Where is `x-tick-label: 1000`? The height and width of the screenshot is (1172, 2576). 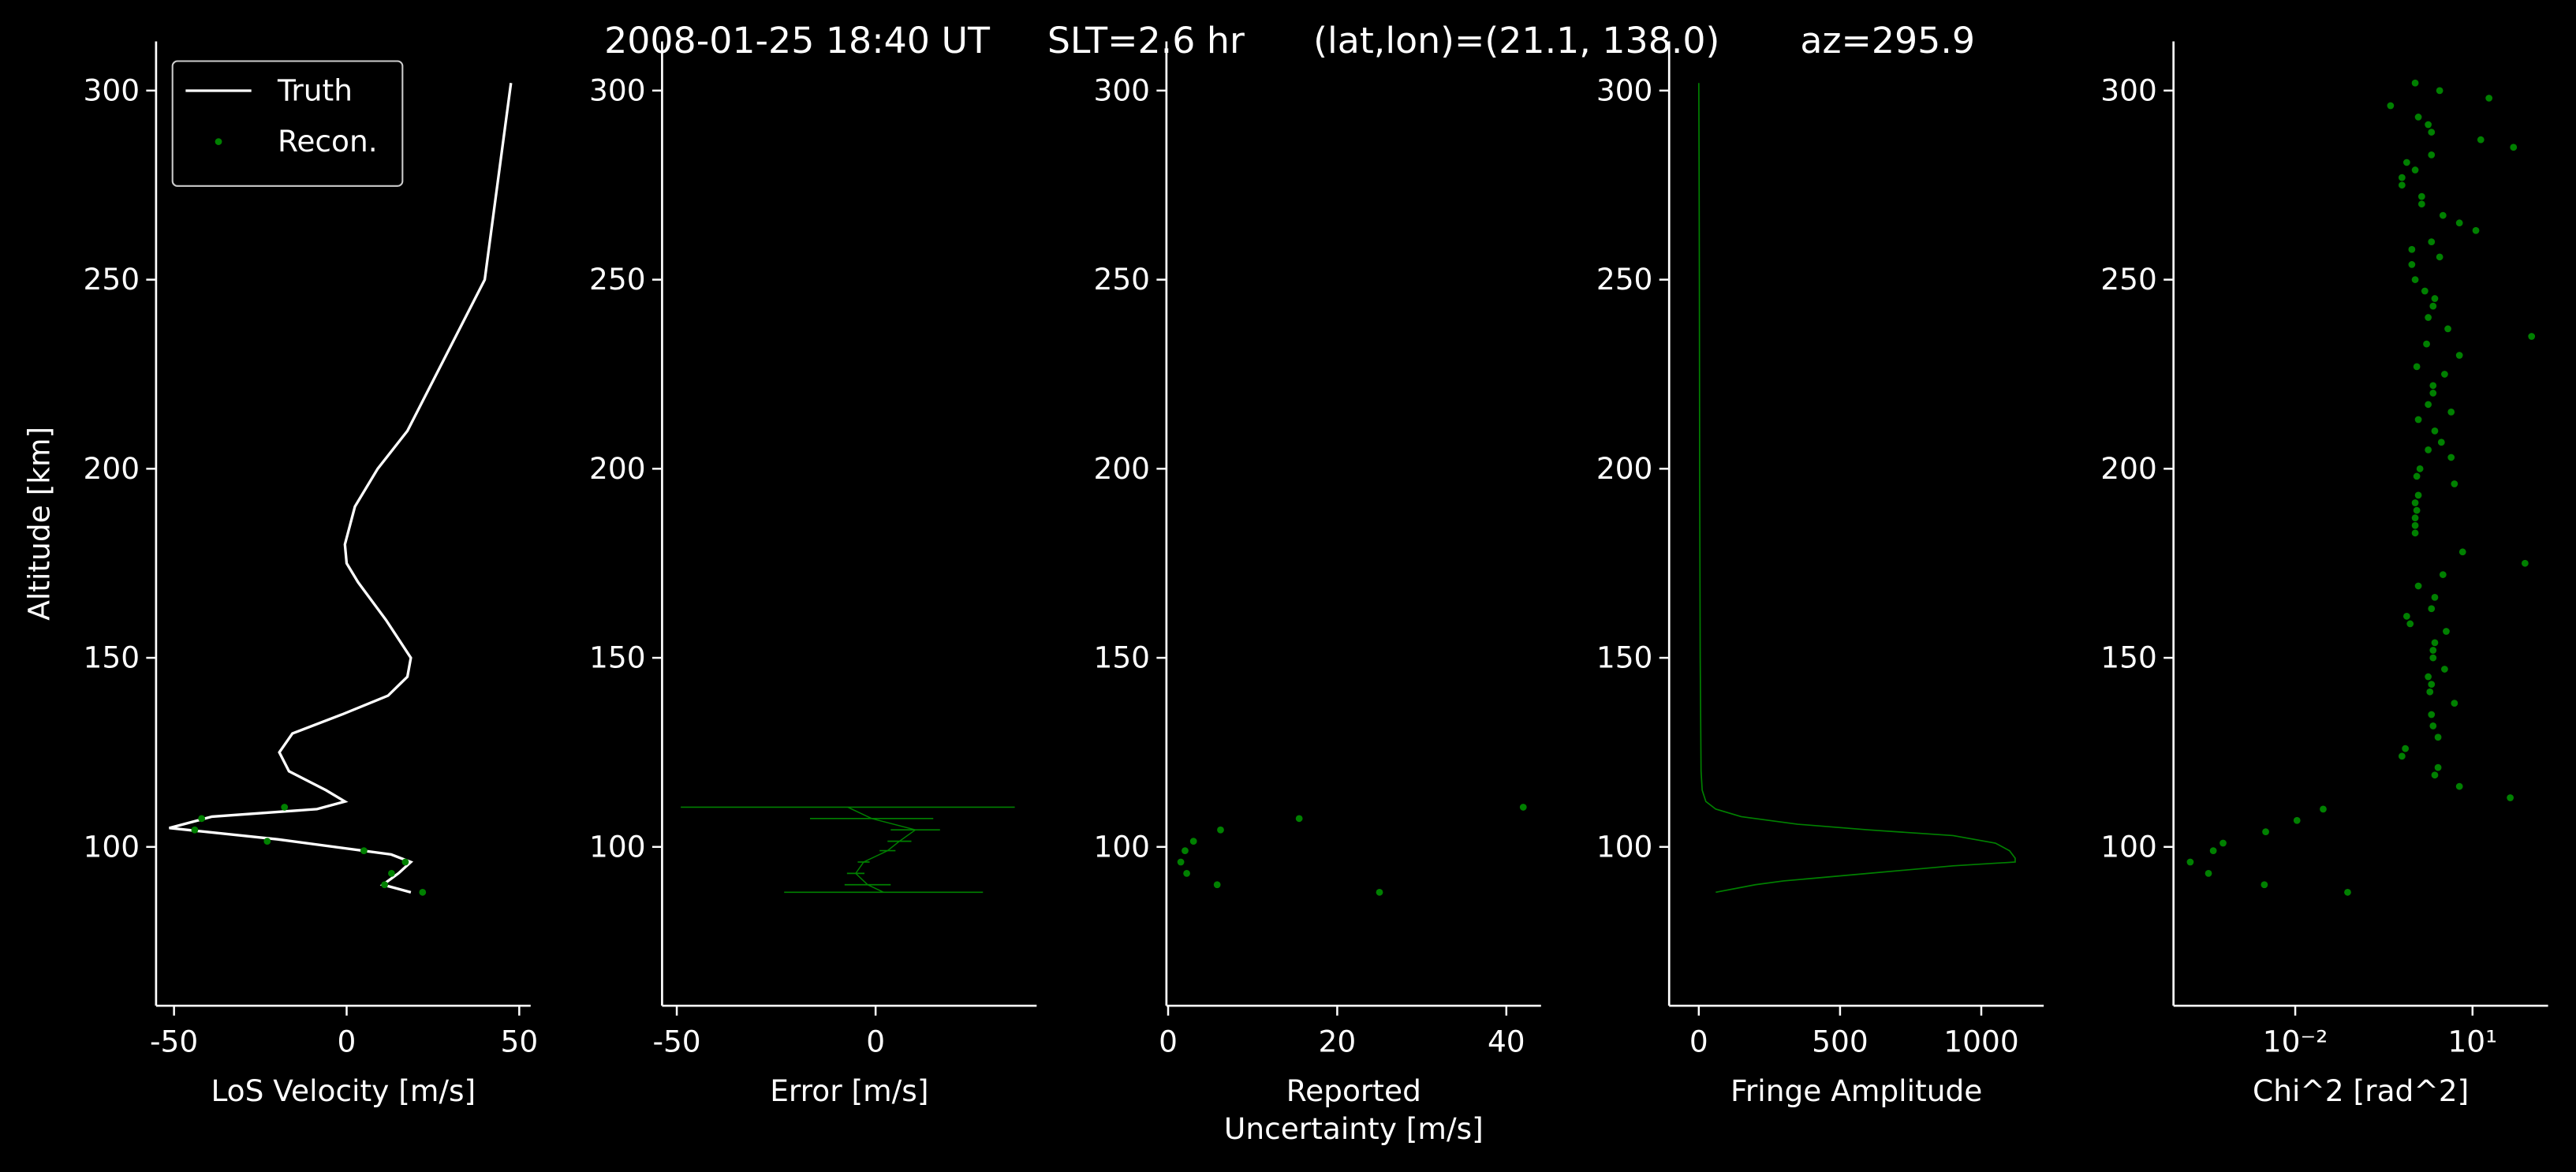 x-tick-label: 1000 is located at coordinates (1980, 1042).